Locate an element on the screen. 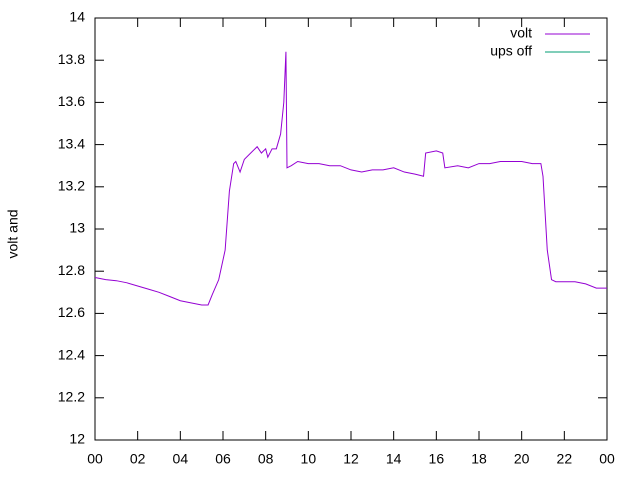 This screenshot has width=640, height=485. x-tick-label: 12 is located at coordinates (351, 459).